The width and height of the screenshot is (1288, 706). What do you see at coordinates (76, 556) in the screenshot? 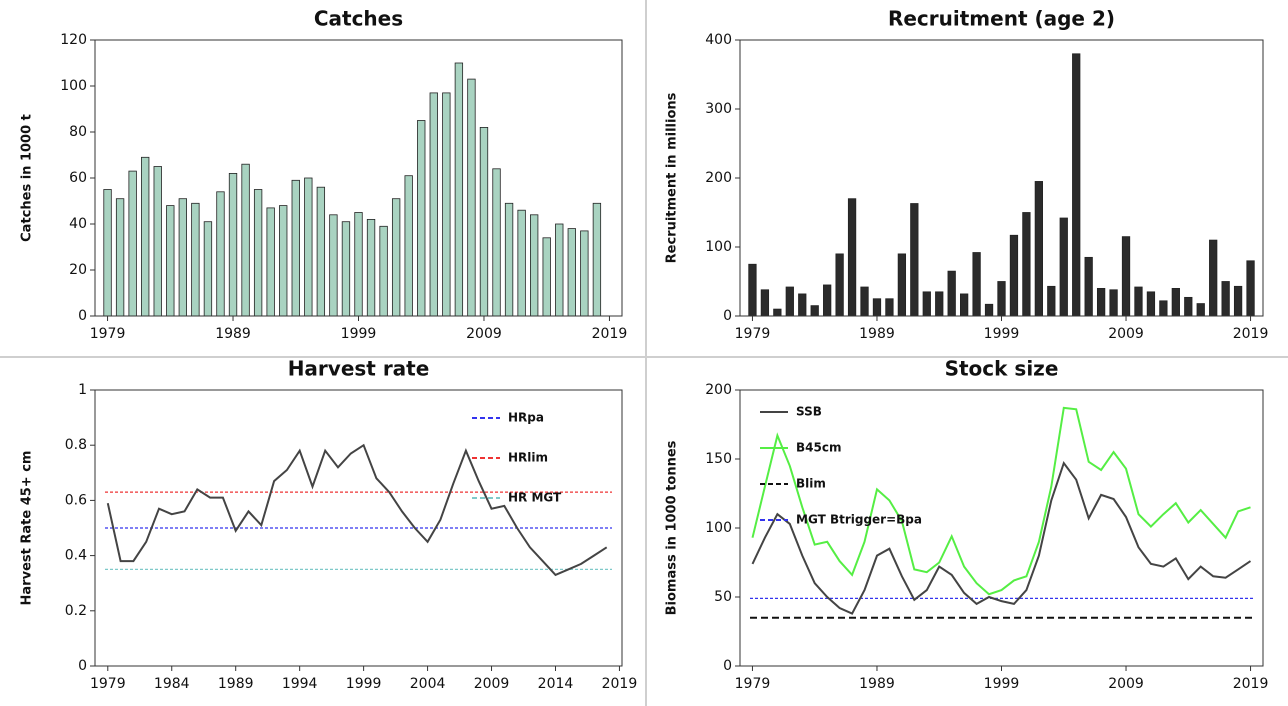
I see `y-tick-label: 0.4` at bounding box center [76, 556].